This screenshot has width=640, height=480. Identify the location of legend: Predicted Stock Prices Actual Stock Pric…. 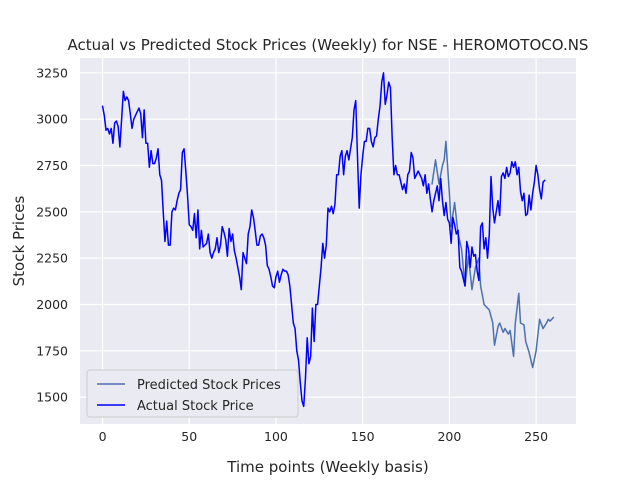
(192, 393).